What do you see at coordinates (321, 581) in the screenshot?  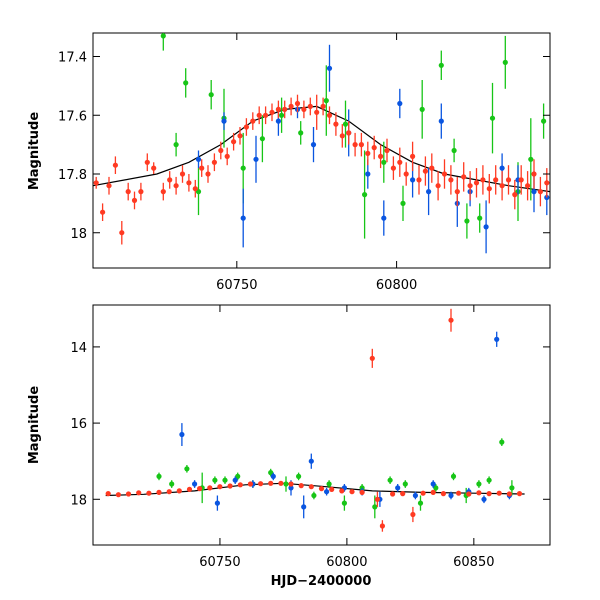 I see `bottom-x-axis-title: HJD−2400000` at bounding box center [321, 581].